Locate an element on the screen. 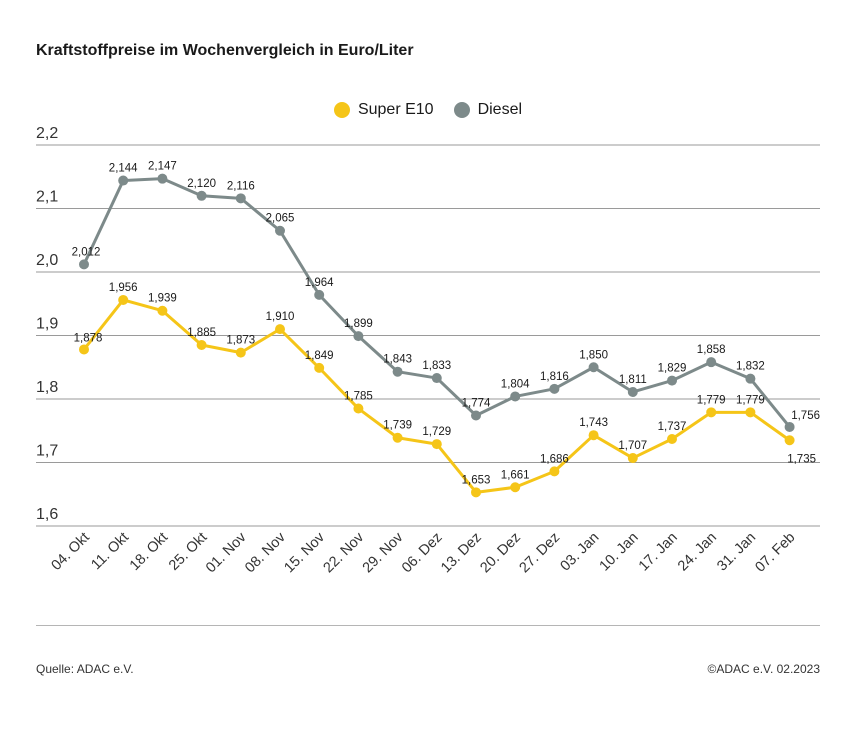 This screenshot has width=856, height=732. y-tick-label: 1,6 is located at coordinates (47, 514).